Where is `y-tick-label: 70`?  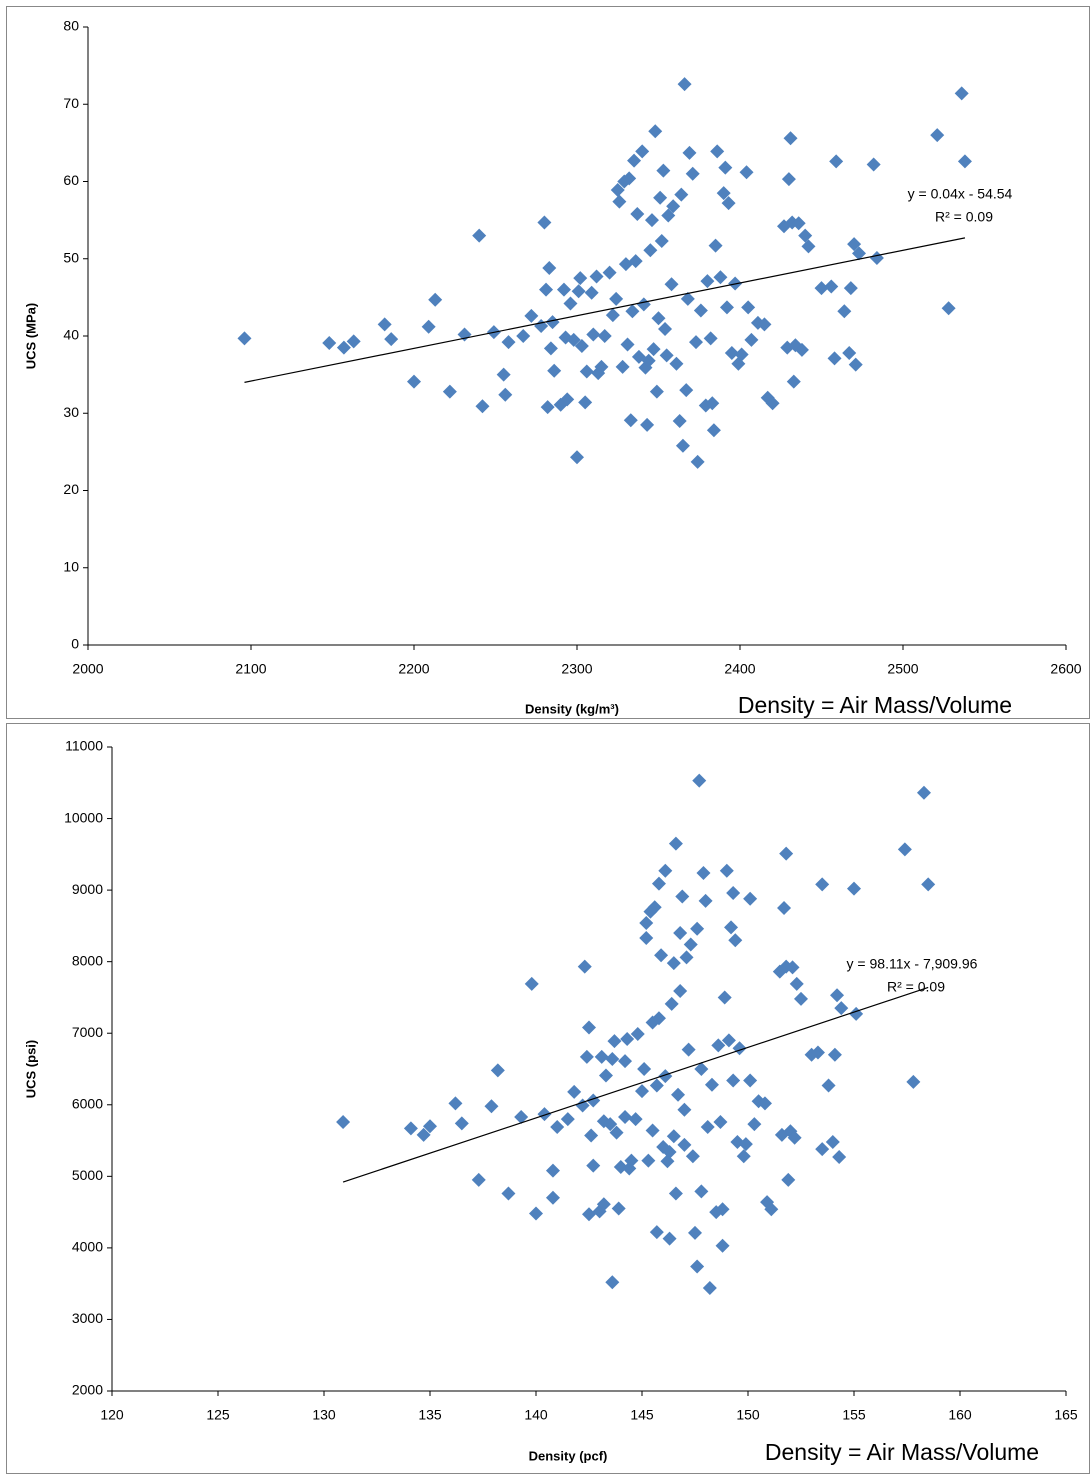
y-tick-label: 70 is located at coordinates (71, 103).